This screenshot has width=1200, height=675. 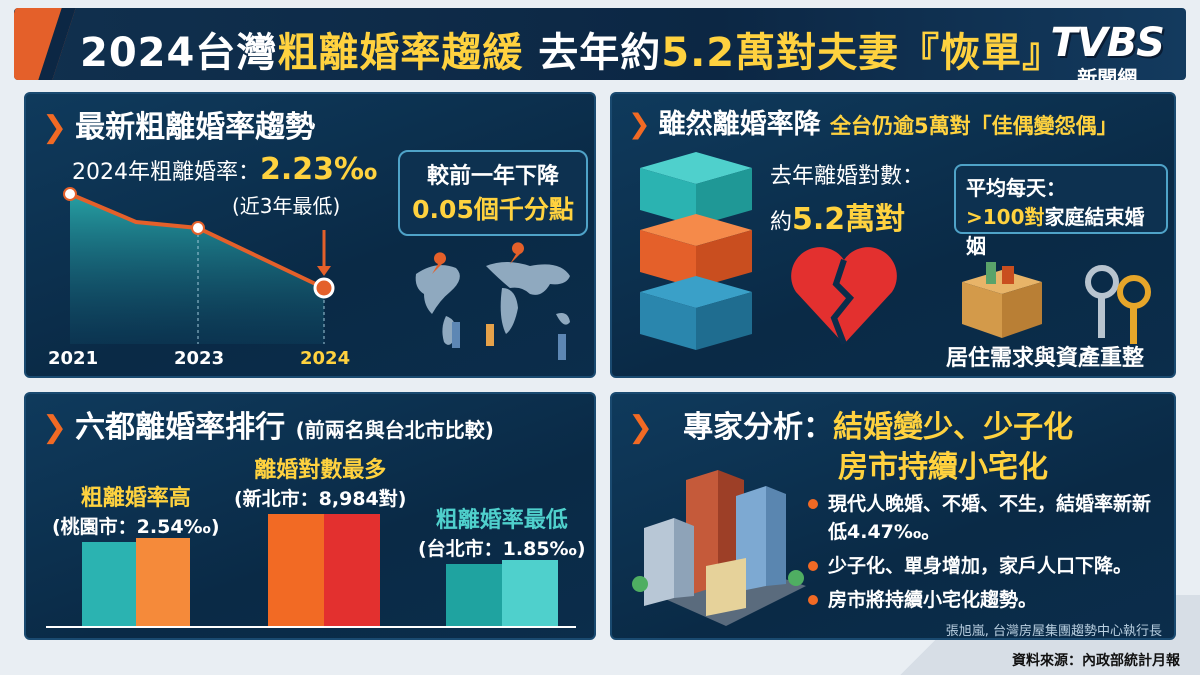 What do you see at coordinates (849, 219) in the screenshot?
I see `count-value: 5.2萬對` at bounding box center [849, 219].